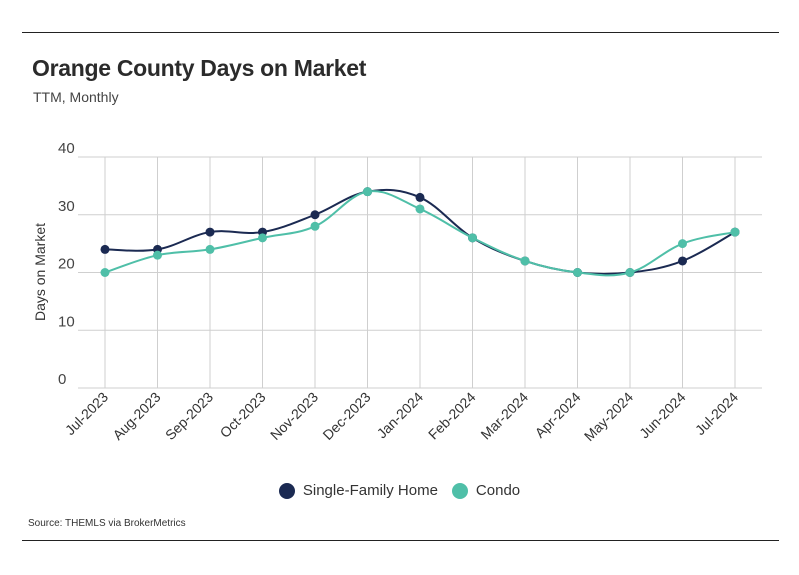  What do you see at coordinates (608, 416) in the screenshot?
I see `x-tick-label: May-2024` at bounding box center [608, 416].